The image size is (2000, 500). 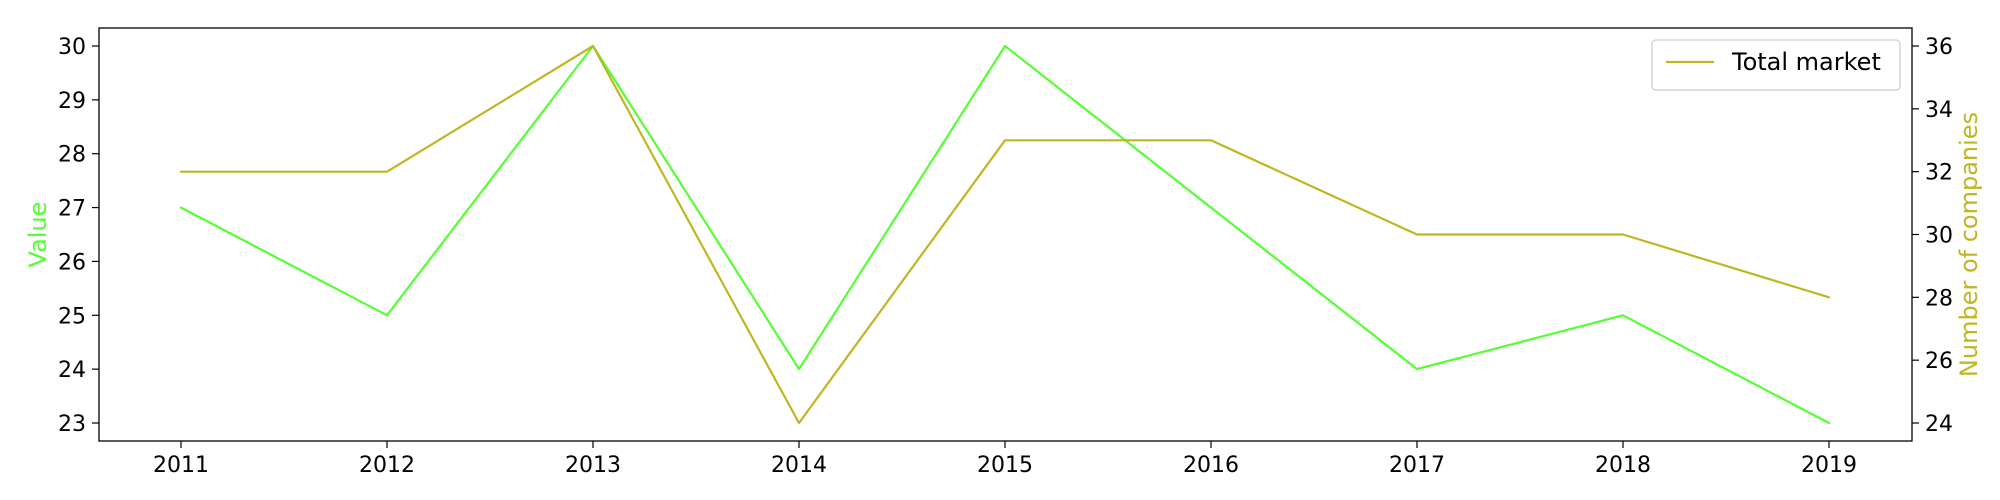 I want to click on y-tick-label: 27, so click(x=72, y=209).